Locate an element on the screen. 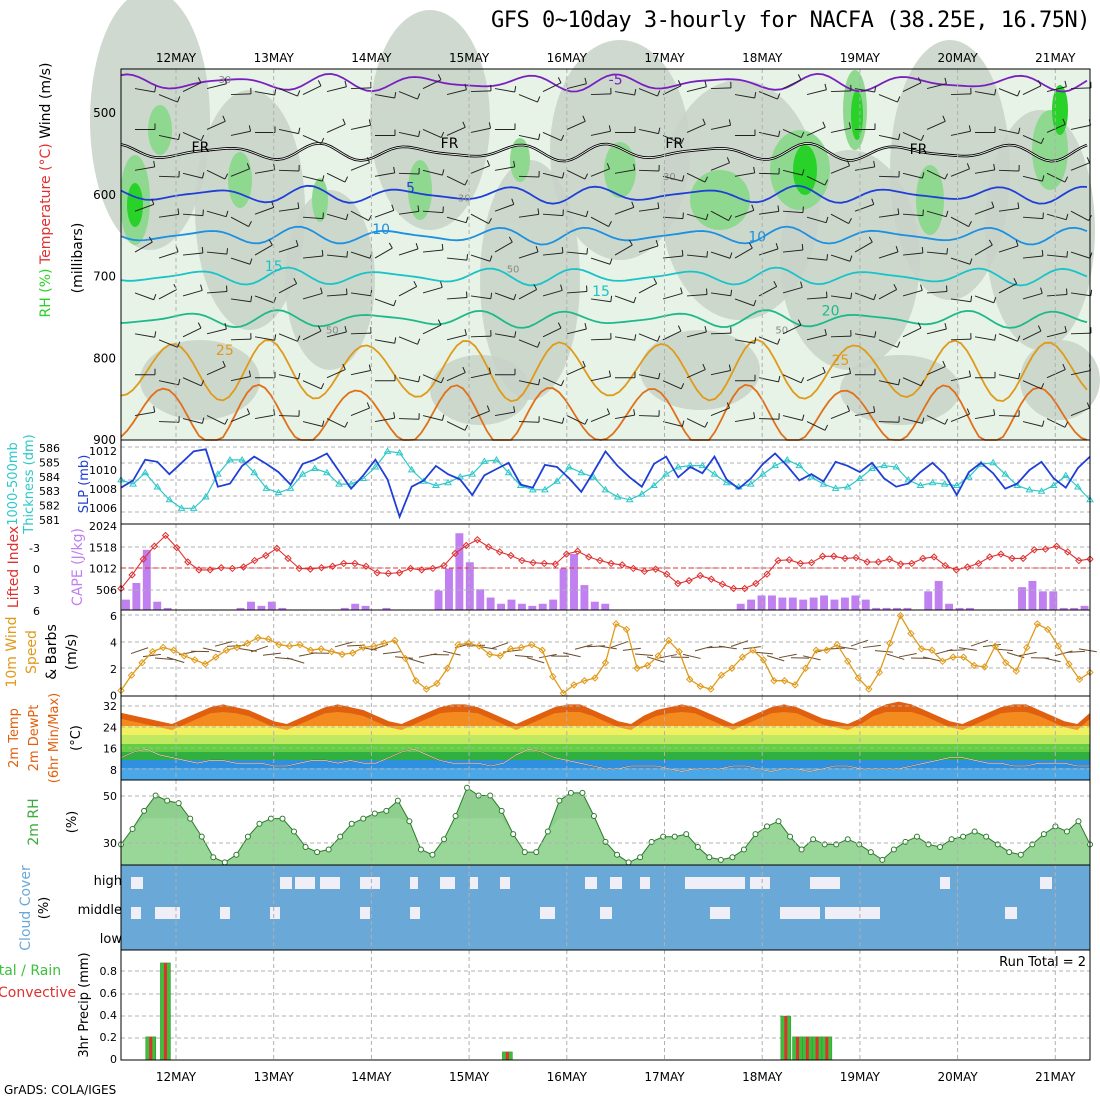 This screenshot has height=1100, width=1100. x-tick-label-bottom: 20MAY is located at coordinates (957, 1077).